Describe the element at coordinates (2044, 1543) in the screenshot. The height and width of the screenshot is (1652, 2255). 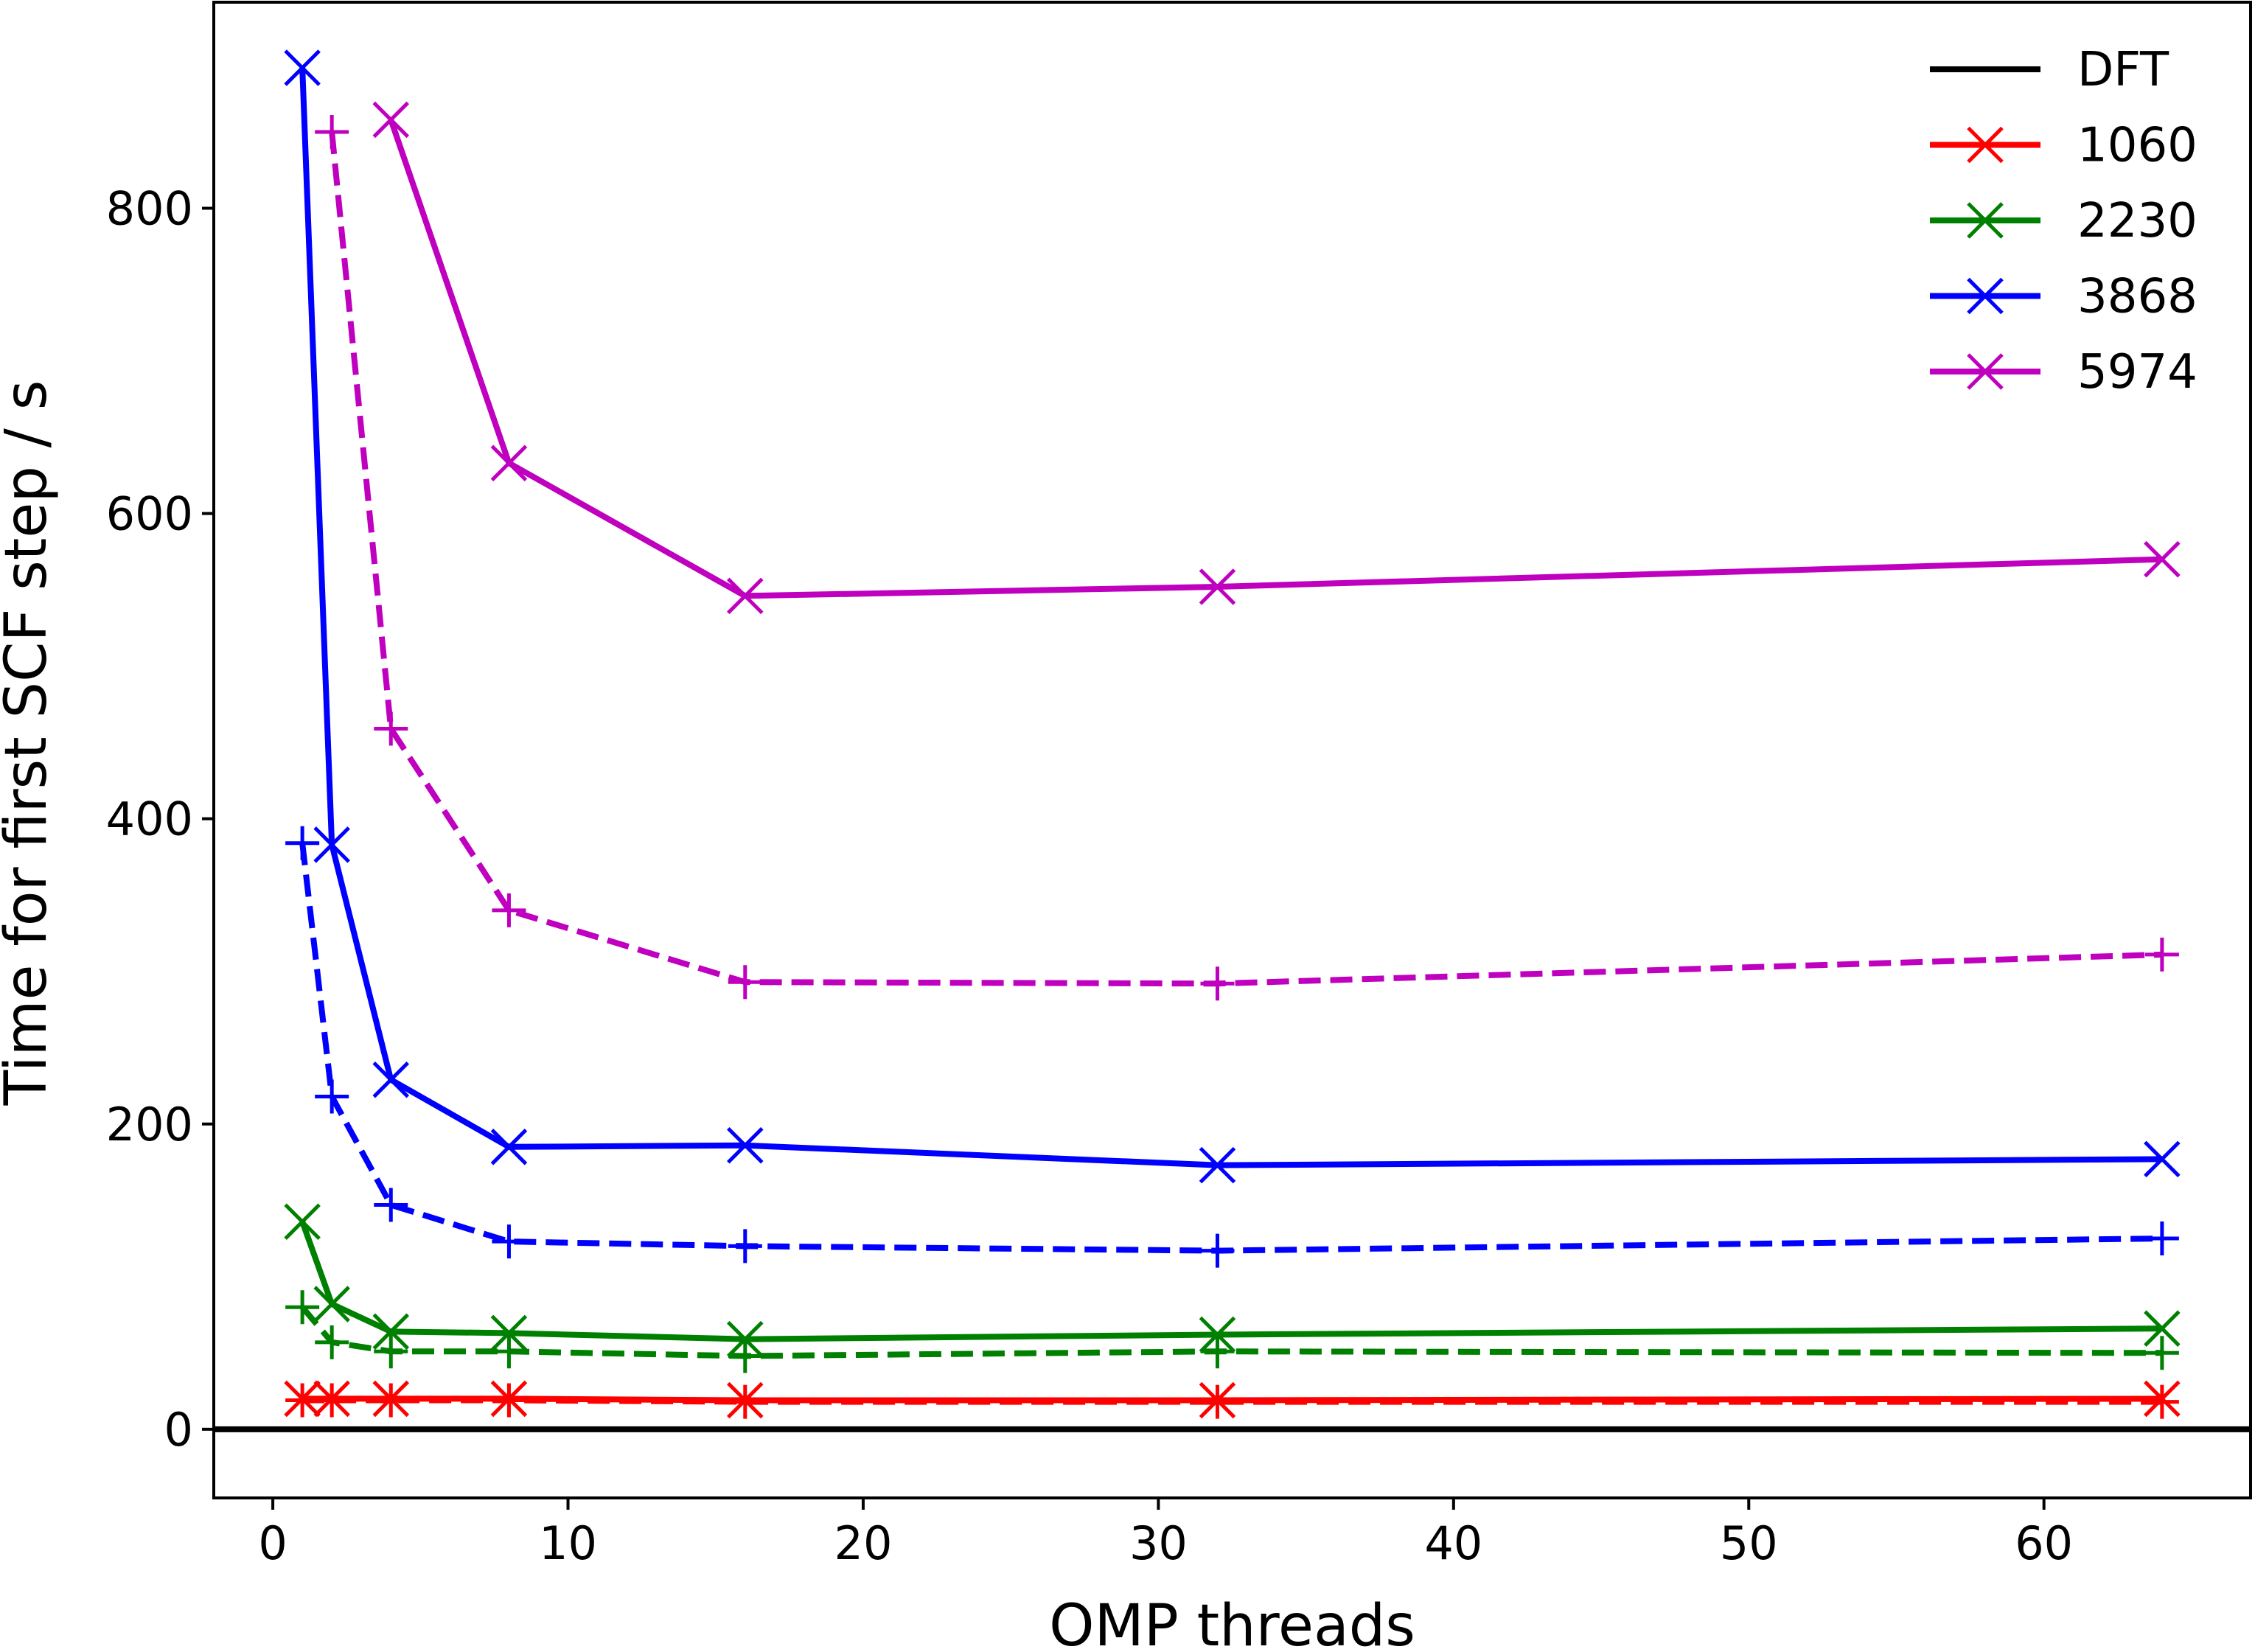
I see `x-tick-label: 60` at that location.